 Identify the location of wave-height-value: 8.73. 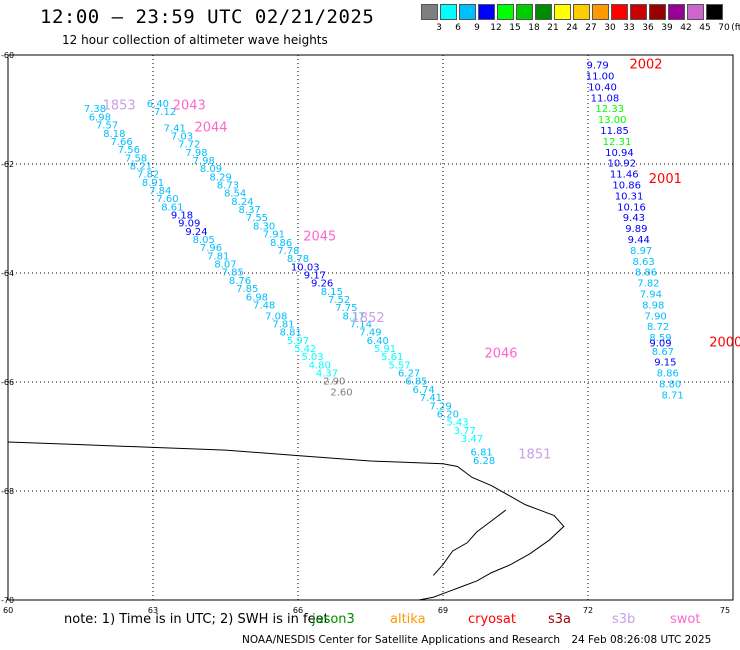
(228, 186).